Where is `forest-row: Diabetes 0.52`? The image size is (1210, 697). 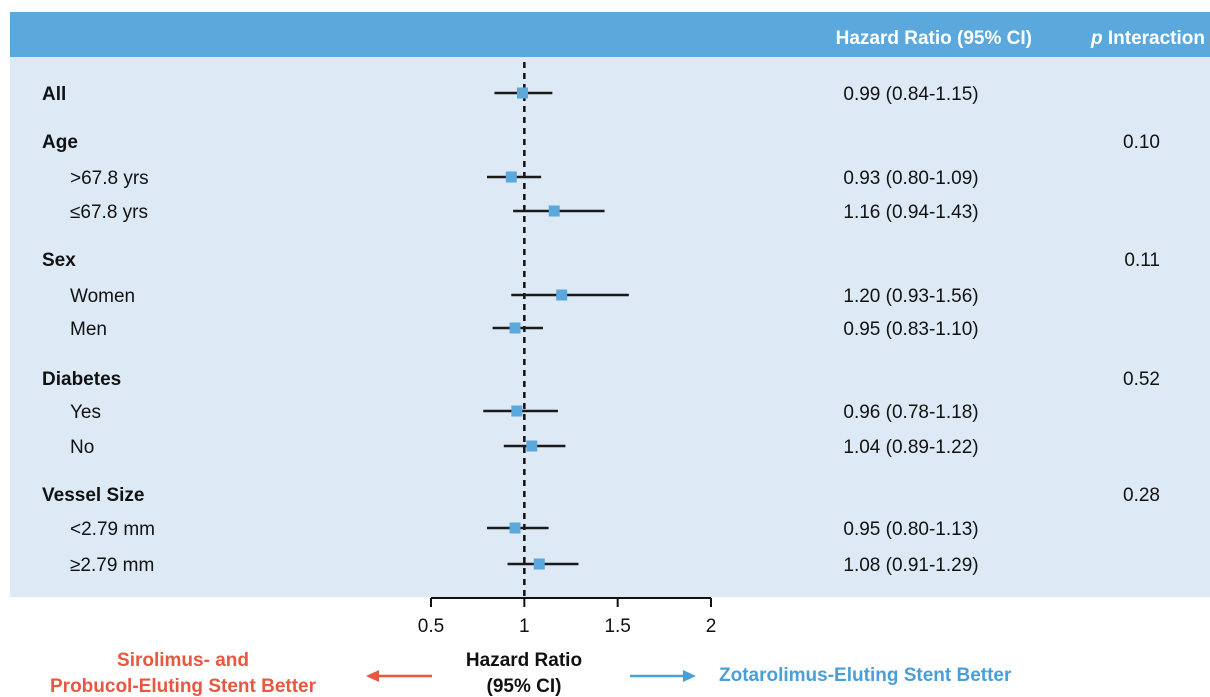
forest-row: Diabetes 0.52 is located at coordinates (601, 379).